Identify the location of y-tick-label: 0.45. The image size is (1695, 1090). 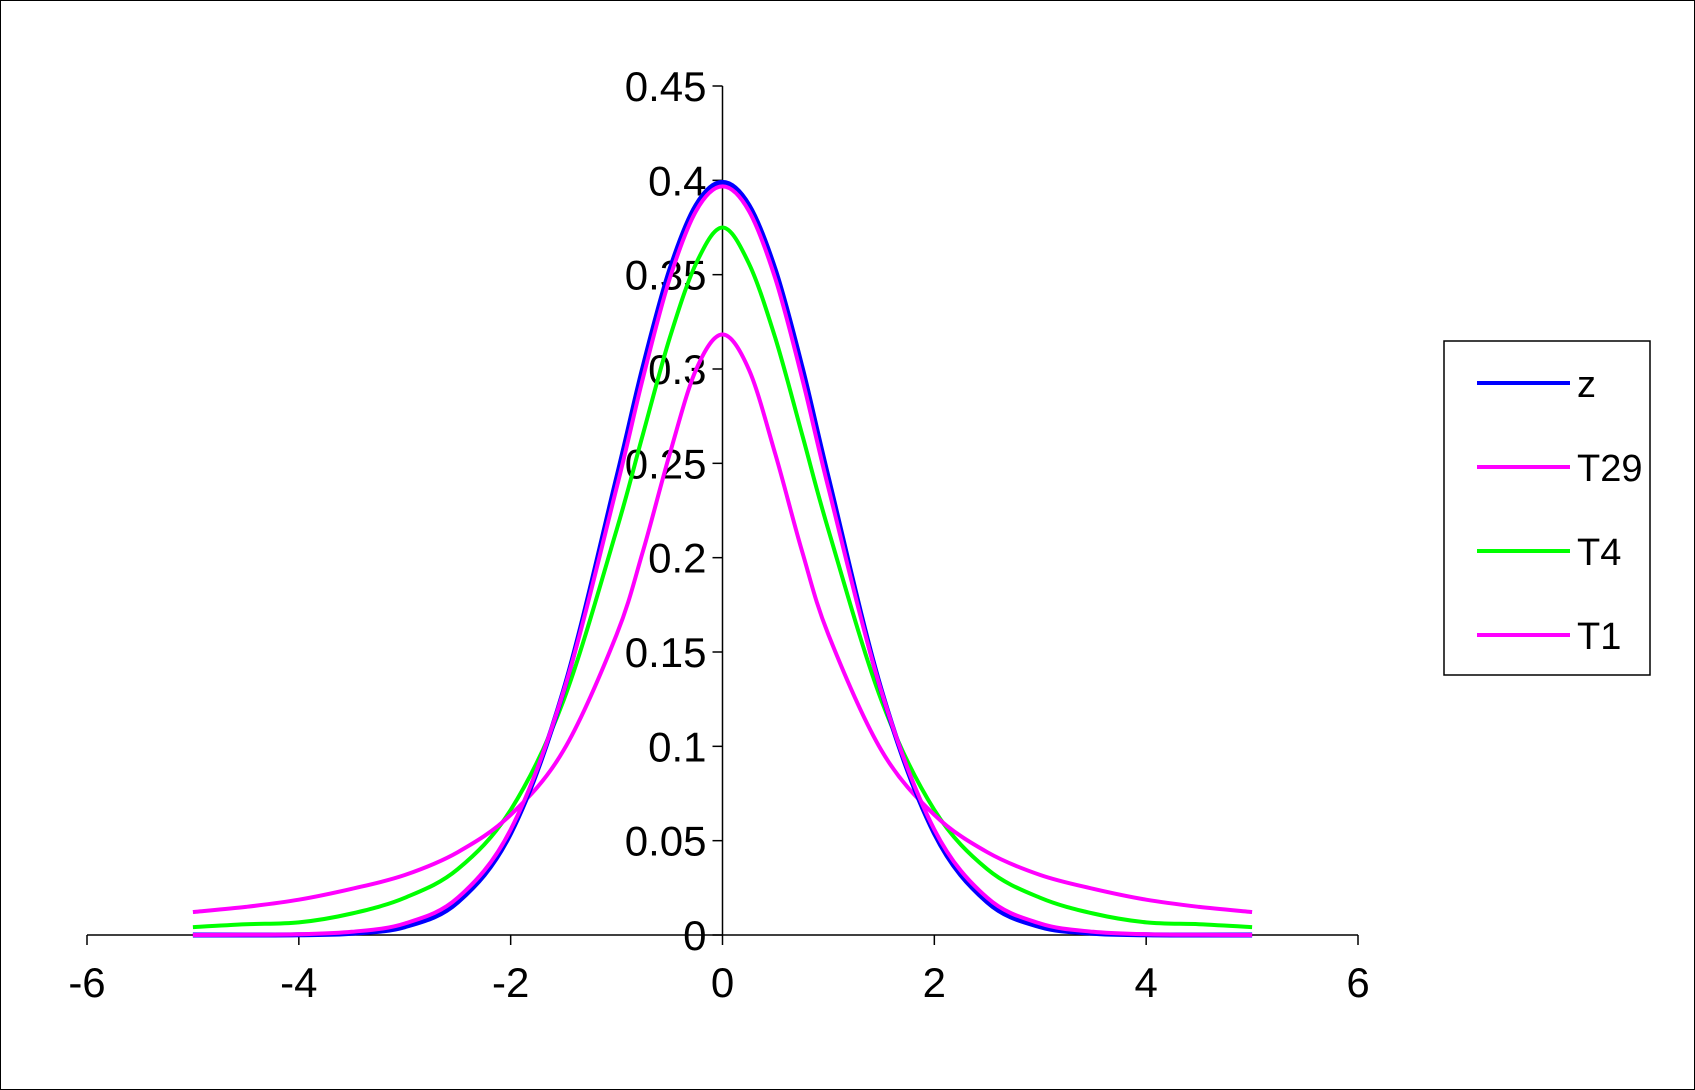
(666, 86).